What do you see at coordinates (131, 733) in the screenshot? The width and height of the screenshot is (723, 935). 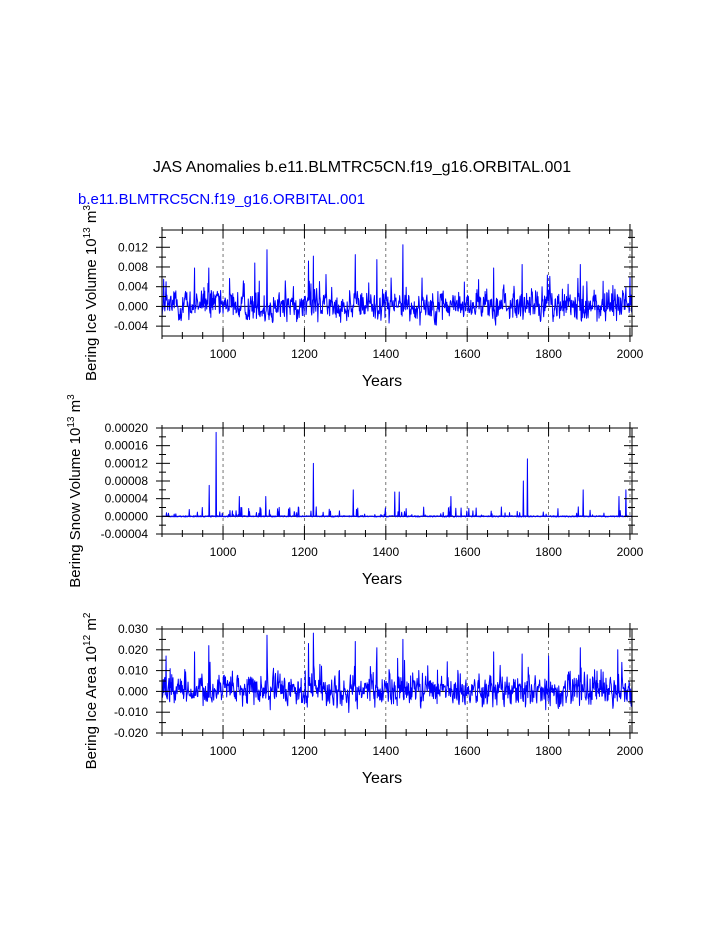 I see `y-tick-label: -0.020` at bounding box center [131, 733].